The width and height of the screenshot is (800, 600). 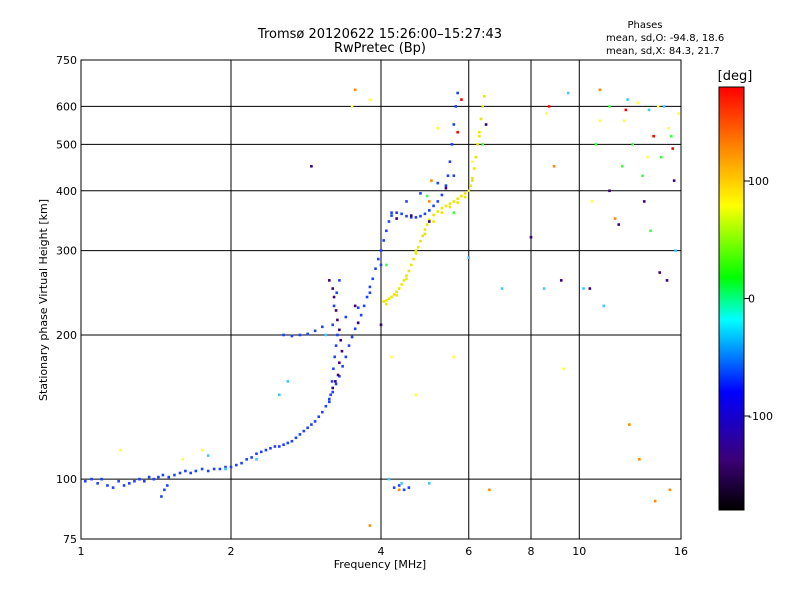 I want to click on colorbar-ticks: 100 0 -100, so click(x=758, y=299).